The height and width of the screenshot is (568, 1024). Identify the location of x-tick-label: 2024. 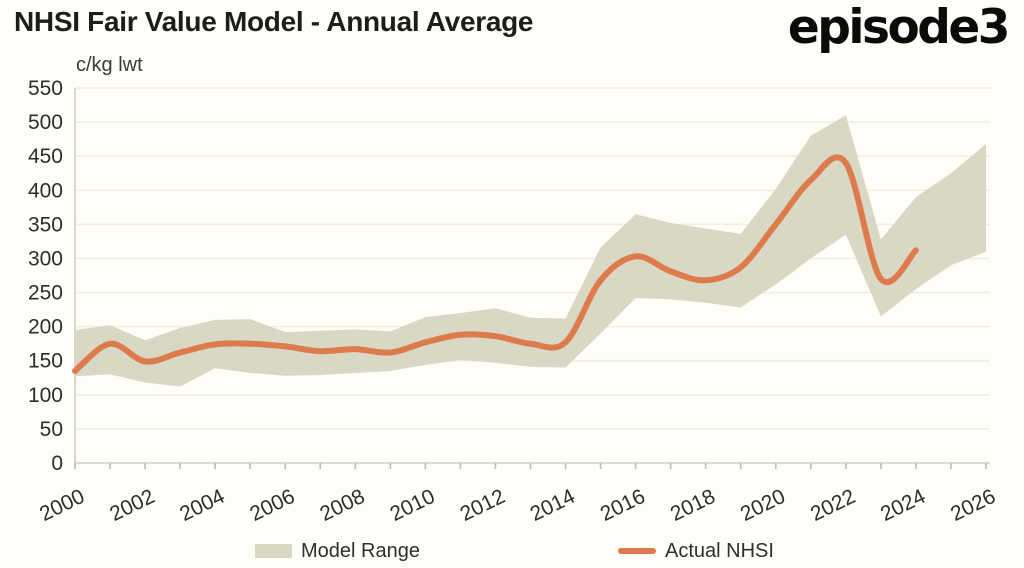
(903, 505).